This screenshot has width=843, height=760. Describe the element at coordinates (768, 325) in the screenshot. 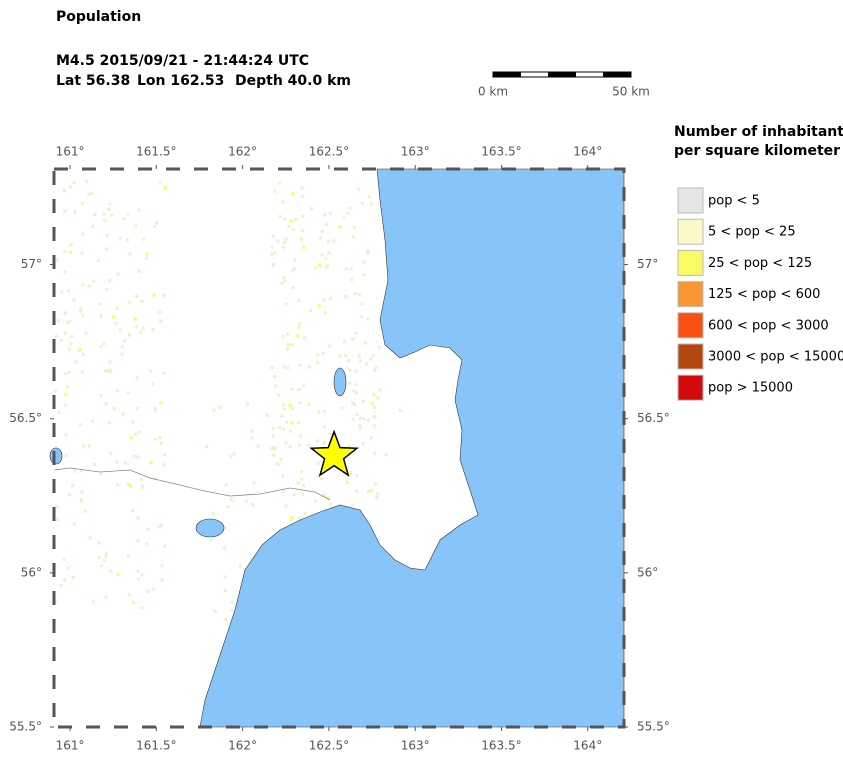

I see `legend-label: 600 < pop < 3000` at that location.